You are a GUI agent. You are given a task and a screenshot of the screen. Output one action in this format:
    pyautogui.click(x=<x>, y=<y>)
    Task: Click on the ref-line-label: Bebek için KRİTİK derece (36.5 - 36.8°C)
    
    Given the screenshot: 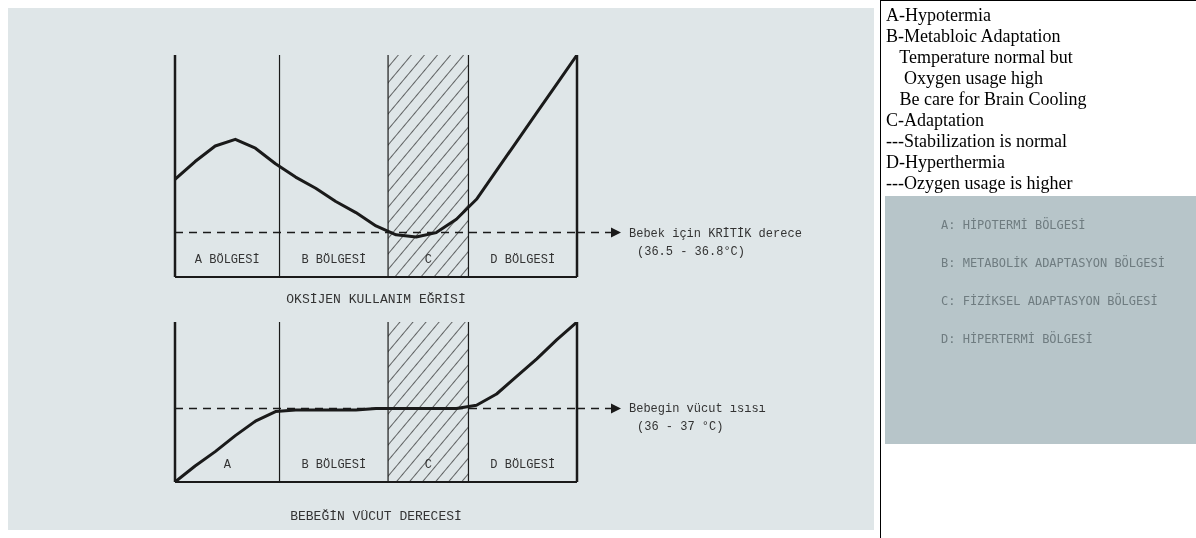 What is the action you would take?
    pyautogui.click(x=715, y=242)
    